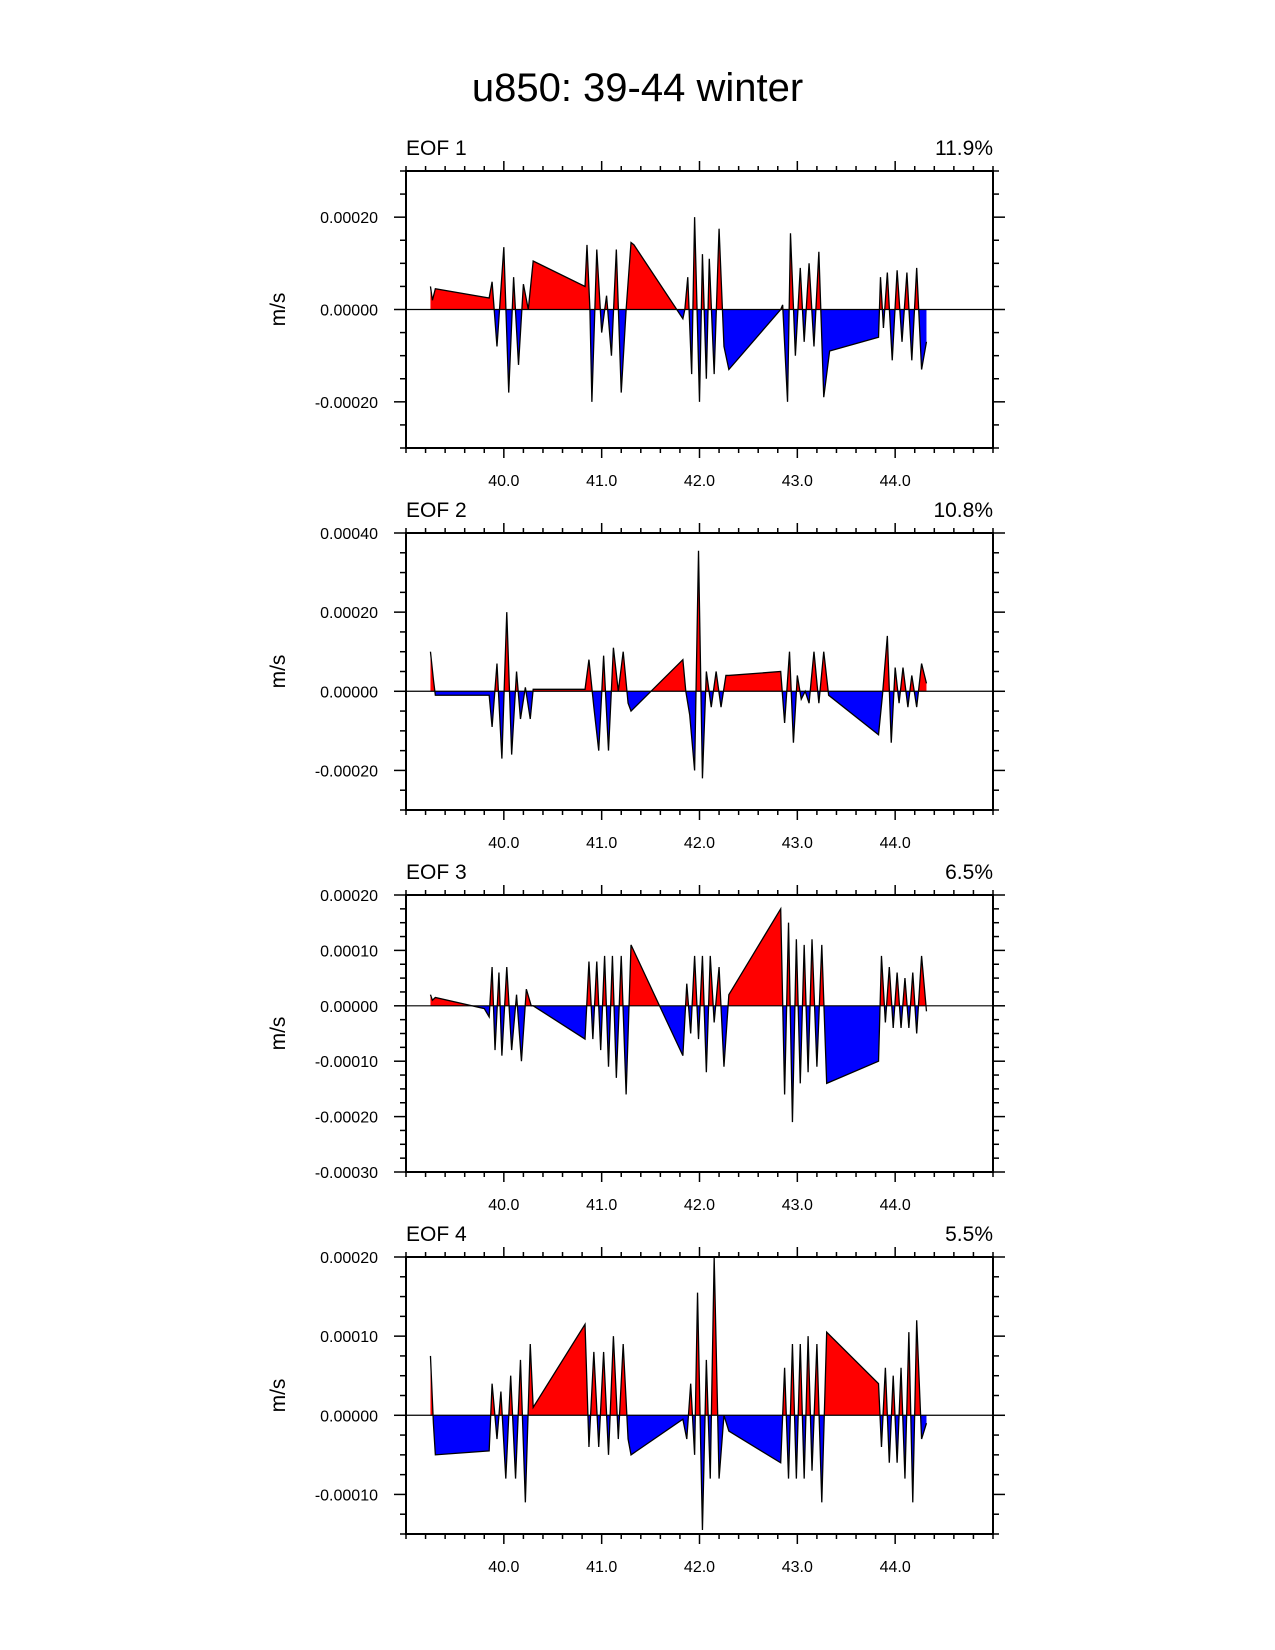 The height and width of the screenshot is (1650, 1275). What do you see at coordinates (349, 534) in the screenshot?
I see `y-tick-label: 0.00040` at bounding box center [349, 534].